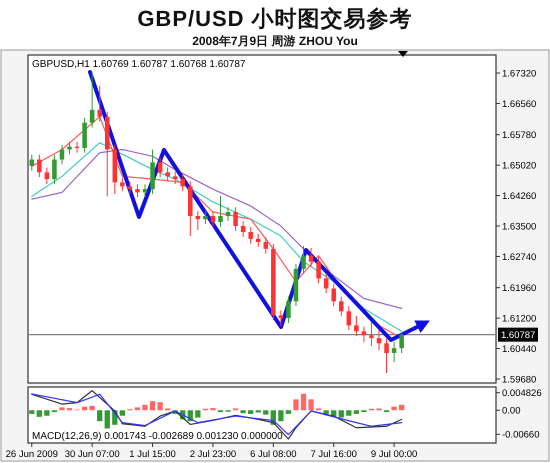 The height and width of the screenshot is (463, 550). Describe the element at coordinates (519, 226) in the screenshot. I see `y-tick-label: 1.63500` at that location.